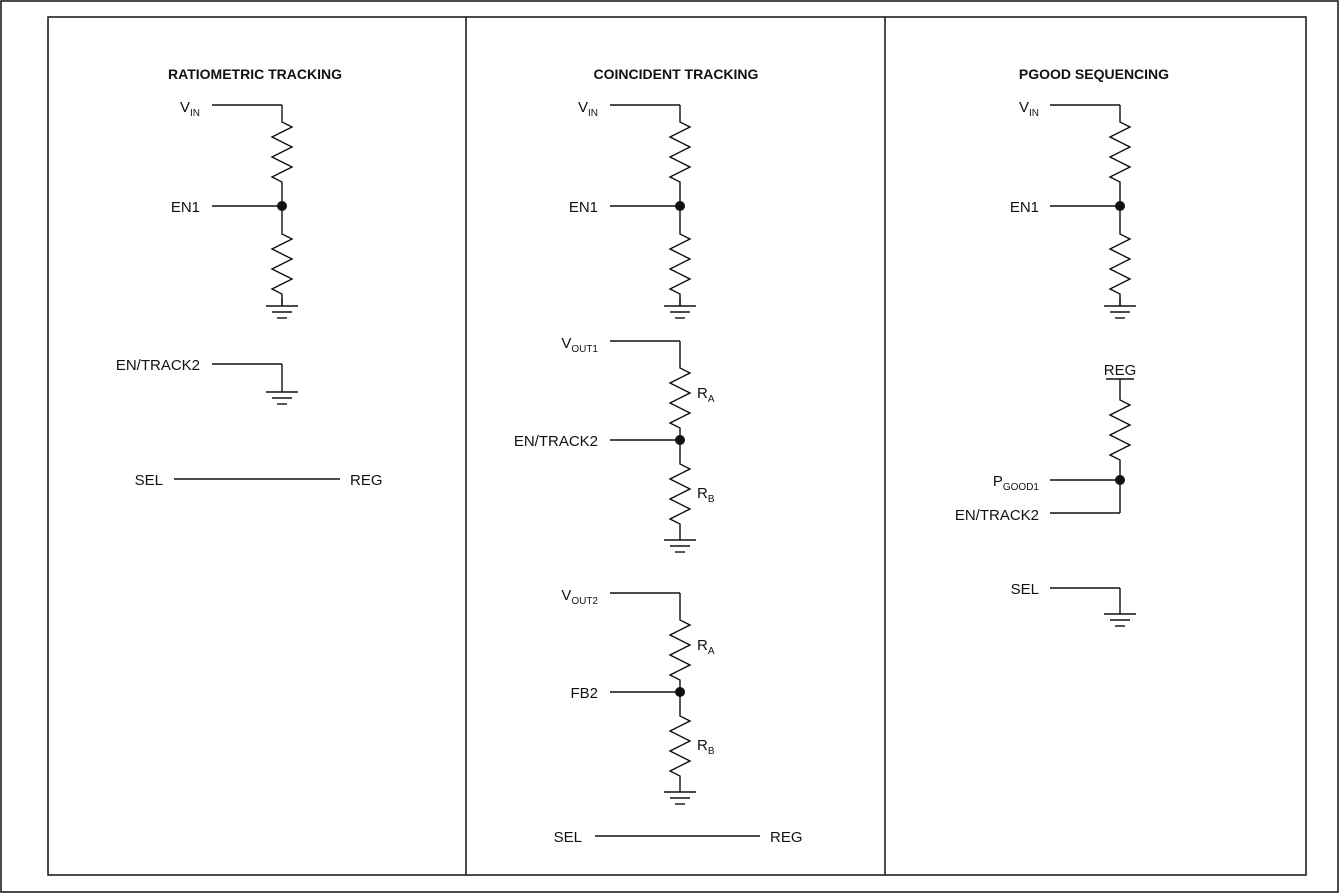 This screenshot has height=893, width=1339. Describe the element at coordinates (579, 345) in the screenshot. I see `vout1-label: VOUT1` at that location.